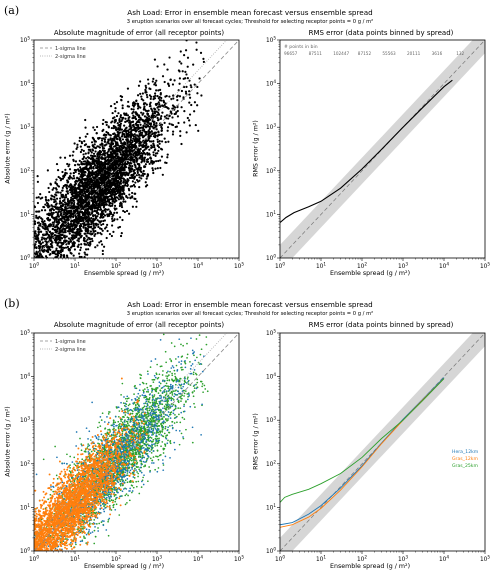 The height and width of the screenshot is (582, 500). I want to click on bin-count: 96657, so click(291, 53).